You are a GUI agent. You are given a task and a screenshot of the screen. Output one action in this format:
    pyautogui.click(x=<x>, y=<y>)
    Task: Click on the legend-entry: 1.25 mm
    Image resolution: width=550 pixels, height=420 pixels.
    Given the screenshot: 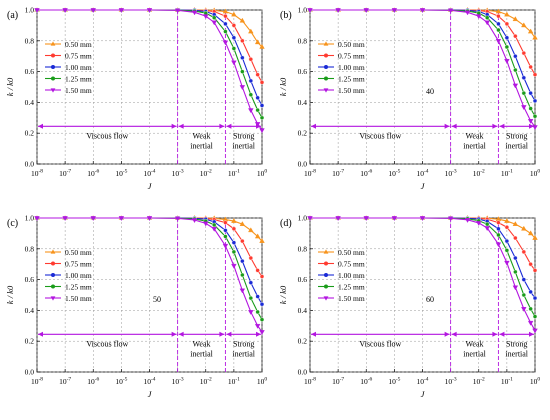 What is the action you would take?
    pyautogui.click(x=351, y=286)
    